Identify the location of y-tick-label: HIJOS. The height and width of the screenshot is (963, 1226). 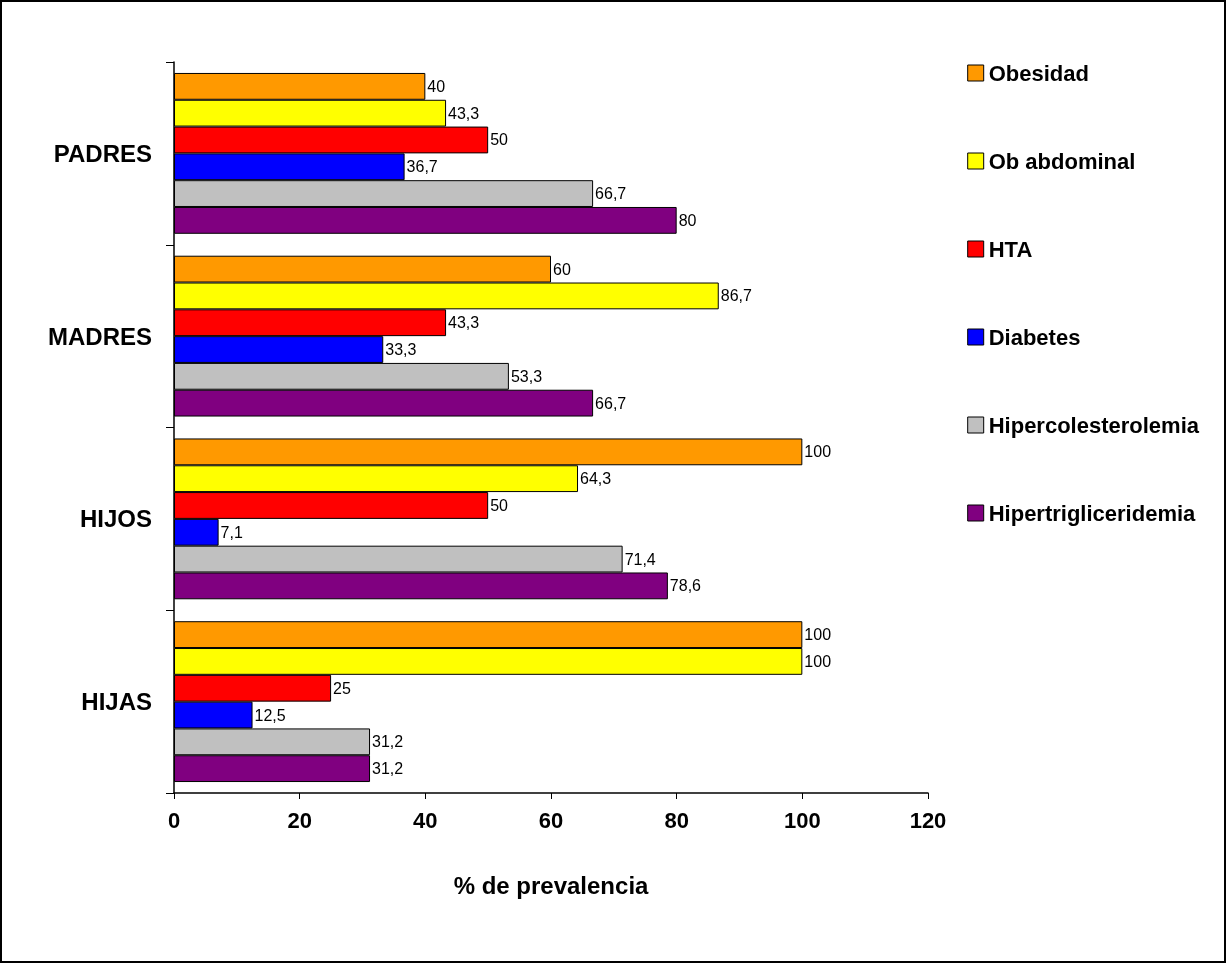
(115, 519).